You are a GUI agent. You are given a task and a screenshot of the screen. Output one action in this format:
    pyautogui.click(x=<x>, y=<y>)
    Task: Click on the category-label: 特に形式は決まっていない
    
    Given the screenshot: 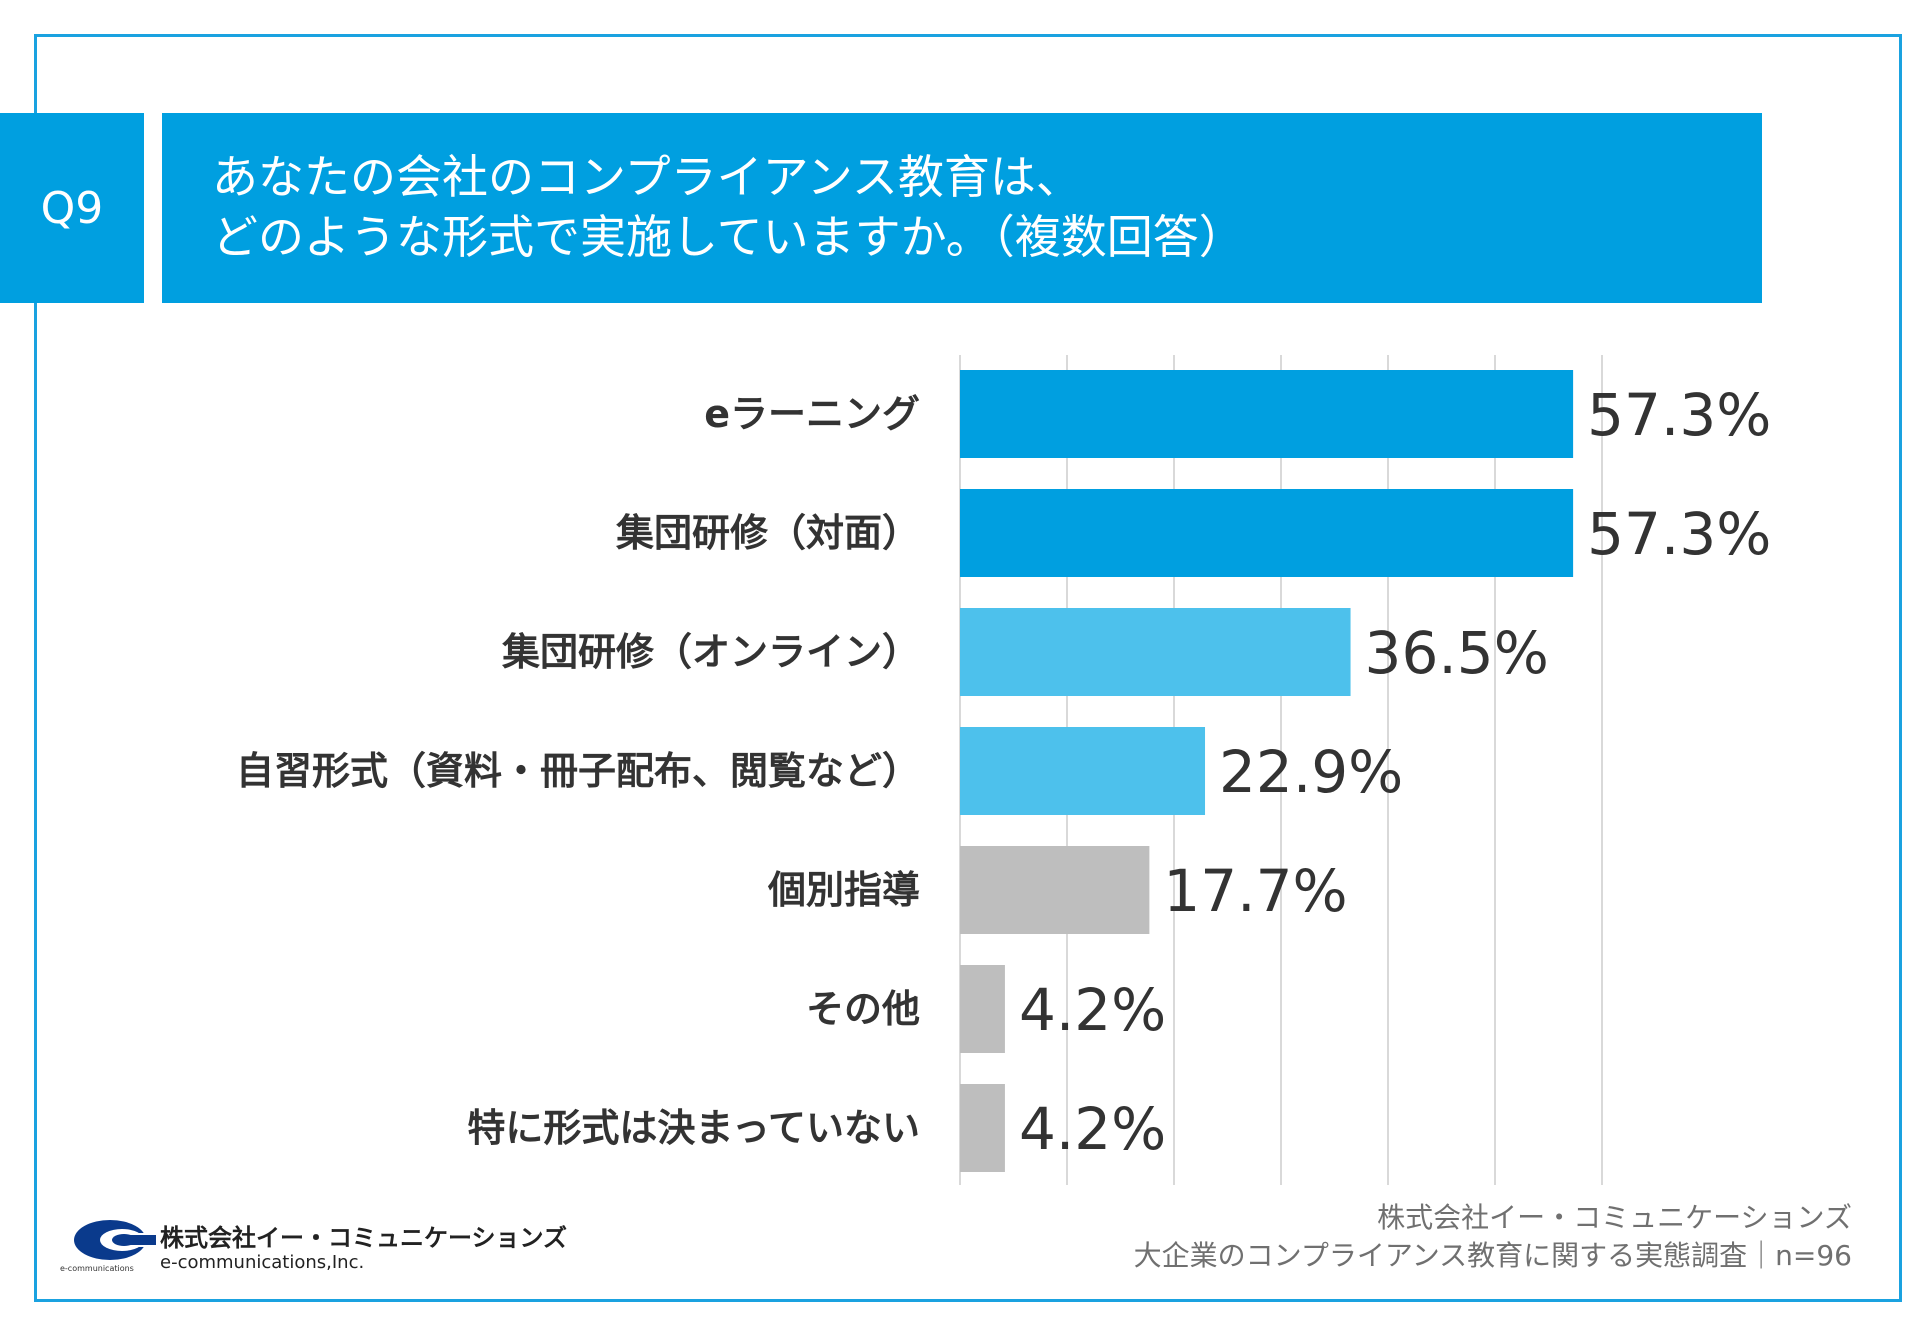 What is the action you would take?
    pyautogui.click(x=693, y=1128)
    